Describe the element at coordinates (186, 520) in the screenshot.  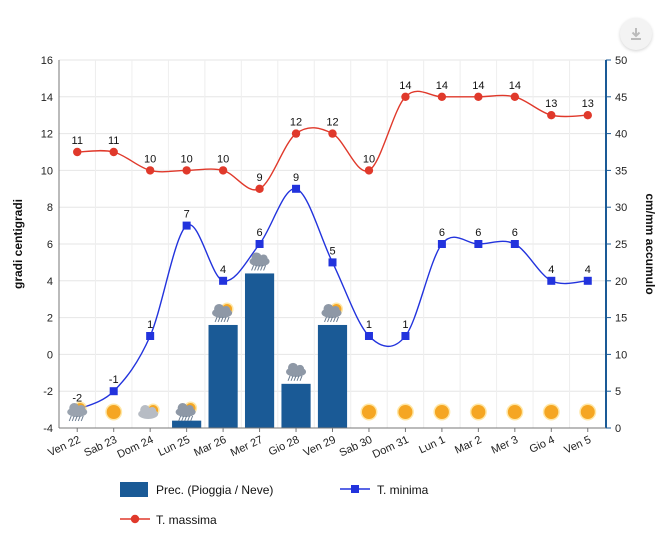
I see `legend-label-massima: T. massima` at that location.